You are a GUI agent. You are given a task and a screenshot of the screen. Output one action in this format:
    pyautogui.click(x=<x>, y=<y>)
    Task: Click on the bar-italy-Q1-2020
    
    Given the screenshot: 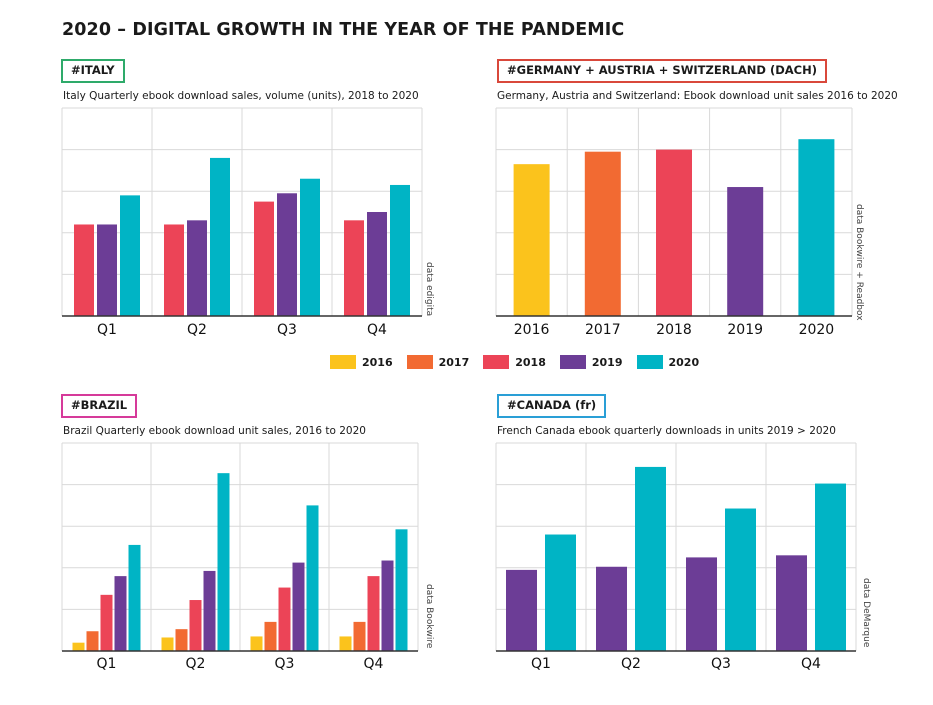 What is the action you would take?
    pyautogui.click(x=130, y=255)
    